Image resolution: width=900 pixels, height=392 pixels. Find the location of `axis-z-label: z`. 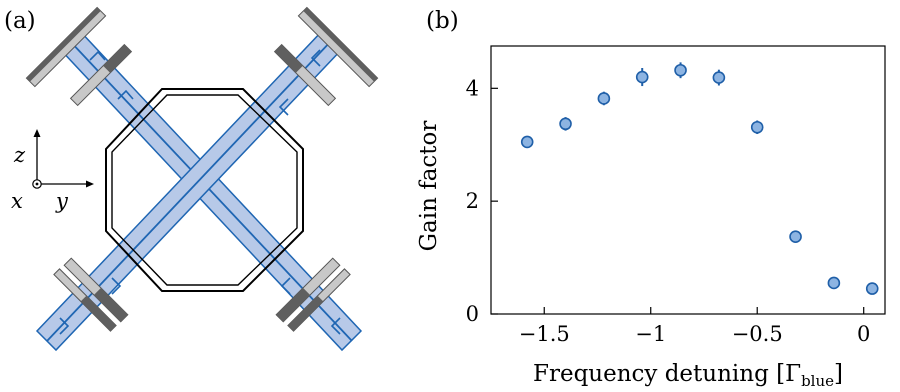

axis-z-label: z is located at coordinates (19, 155).